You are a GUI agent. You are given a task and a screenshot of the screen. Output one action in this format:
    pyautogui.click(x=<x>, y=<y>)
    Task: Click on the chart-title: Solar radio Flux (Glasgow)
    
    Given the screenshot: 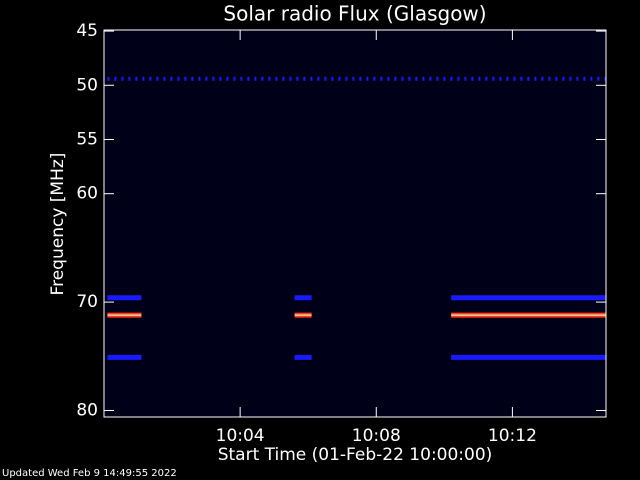 What is the action you would take?
    pyautogui.click(x=354, y=14)
    